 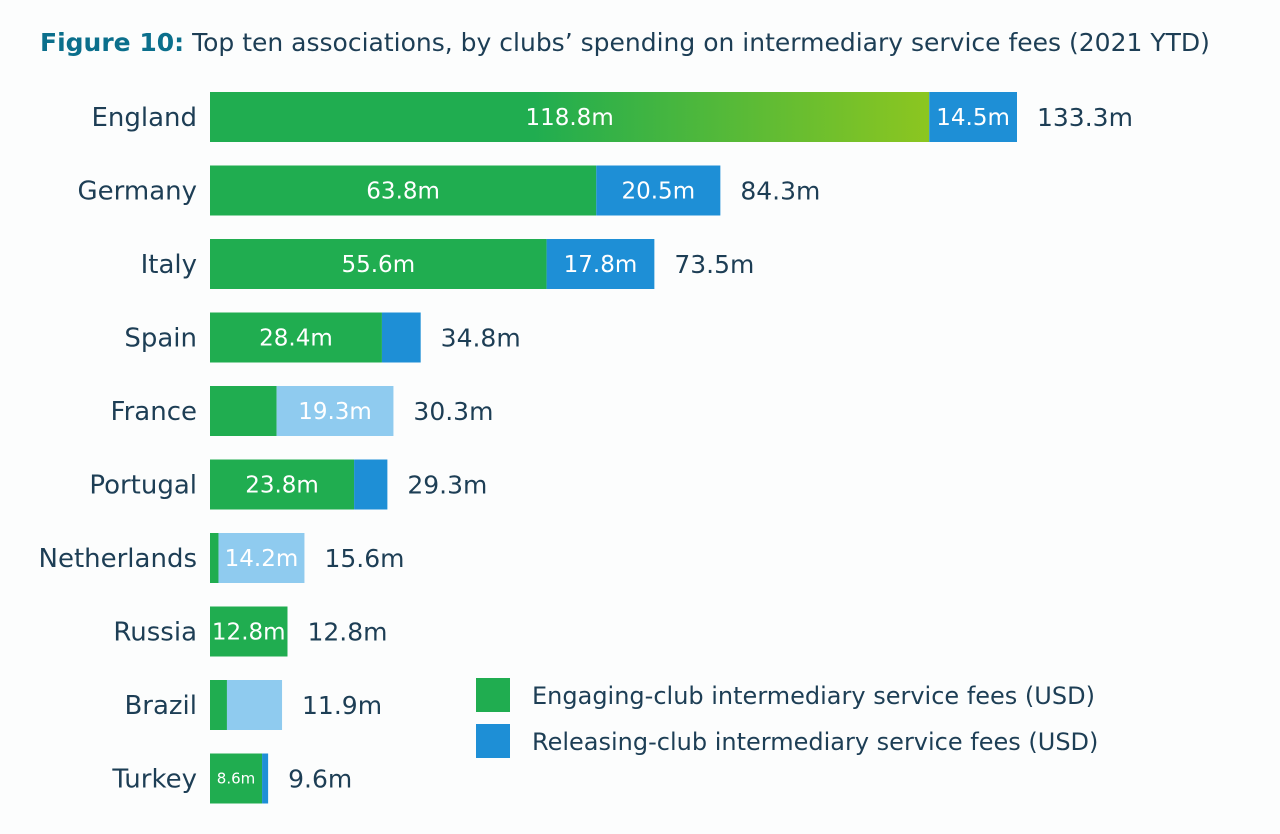 I want to click on category-label-germany: Germany, so click(x=137, y=192).